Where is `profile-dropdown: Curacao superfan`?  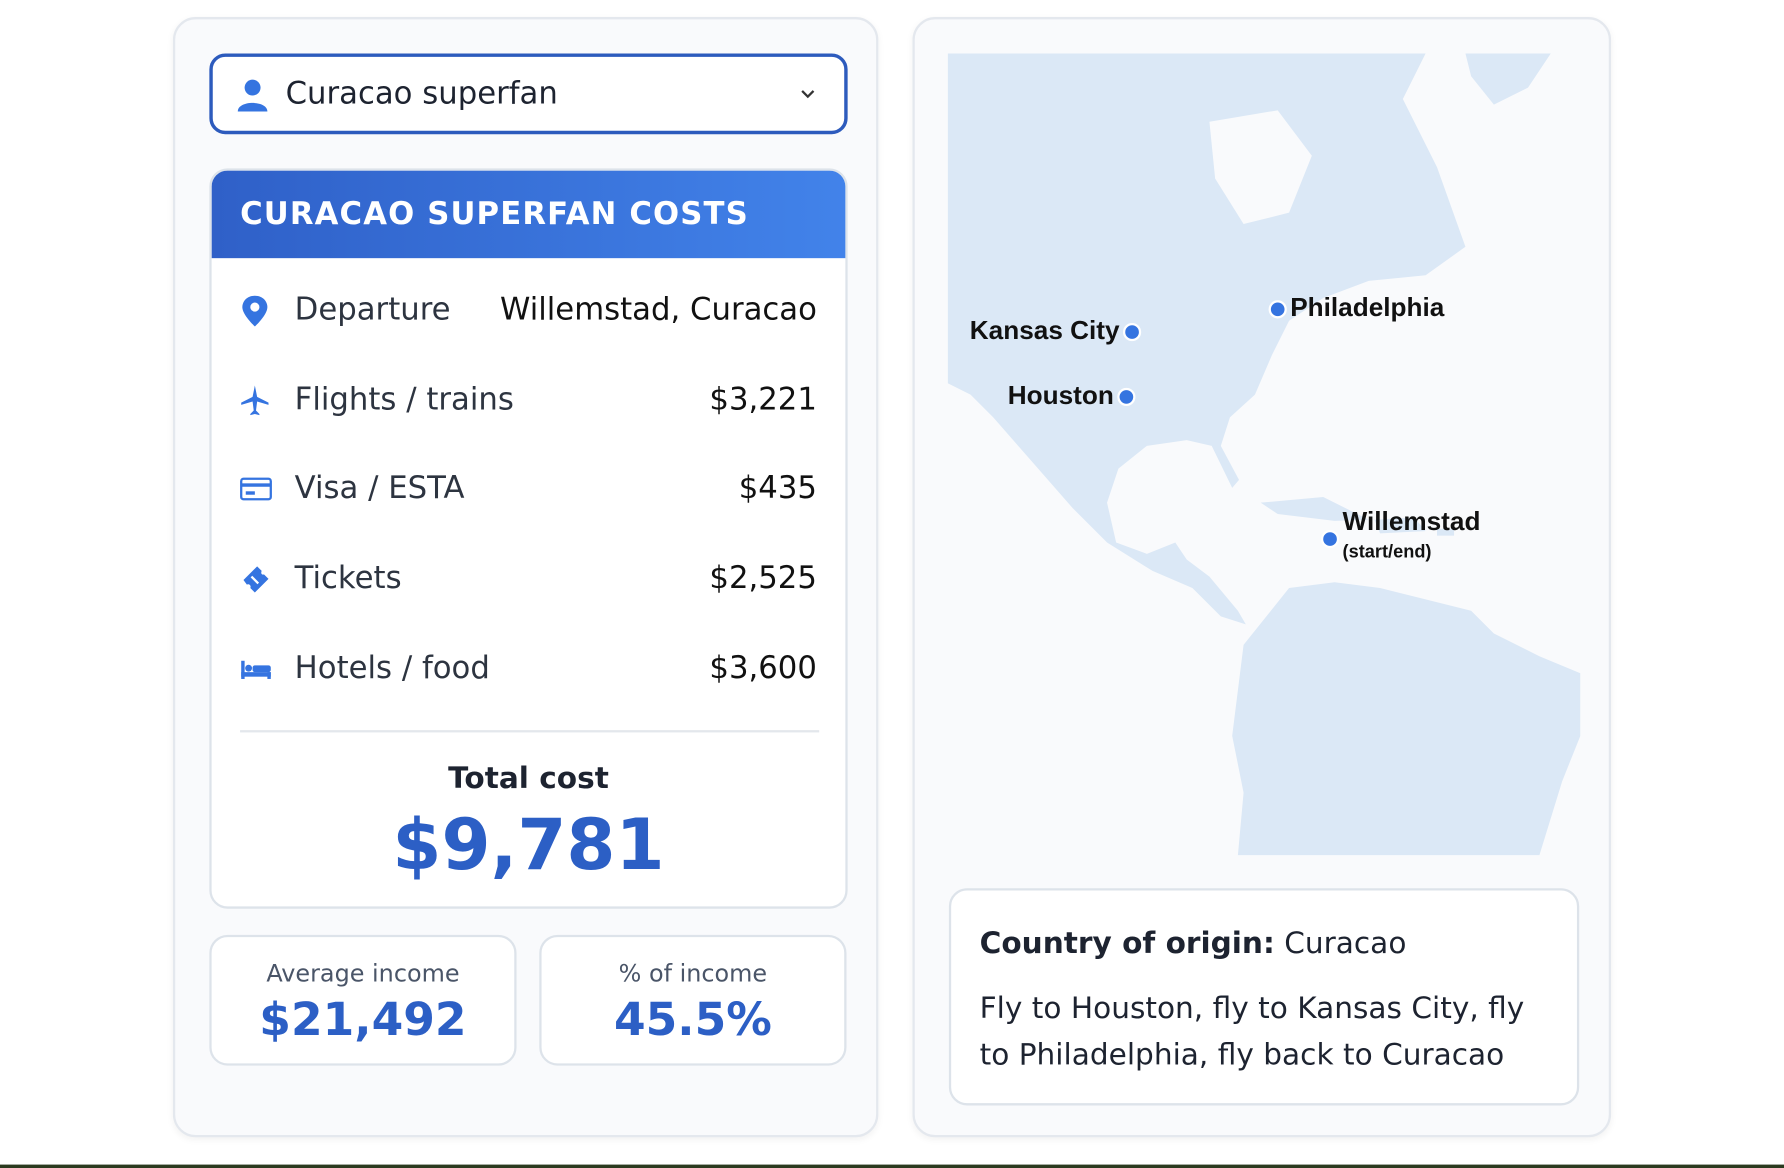
profile-dropdown: Curacao superfan is located at coordinates (528, 94).